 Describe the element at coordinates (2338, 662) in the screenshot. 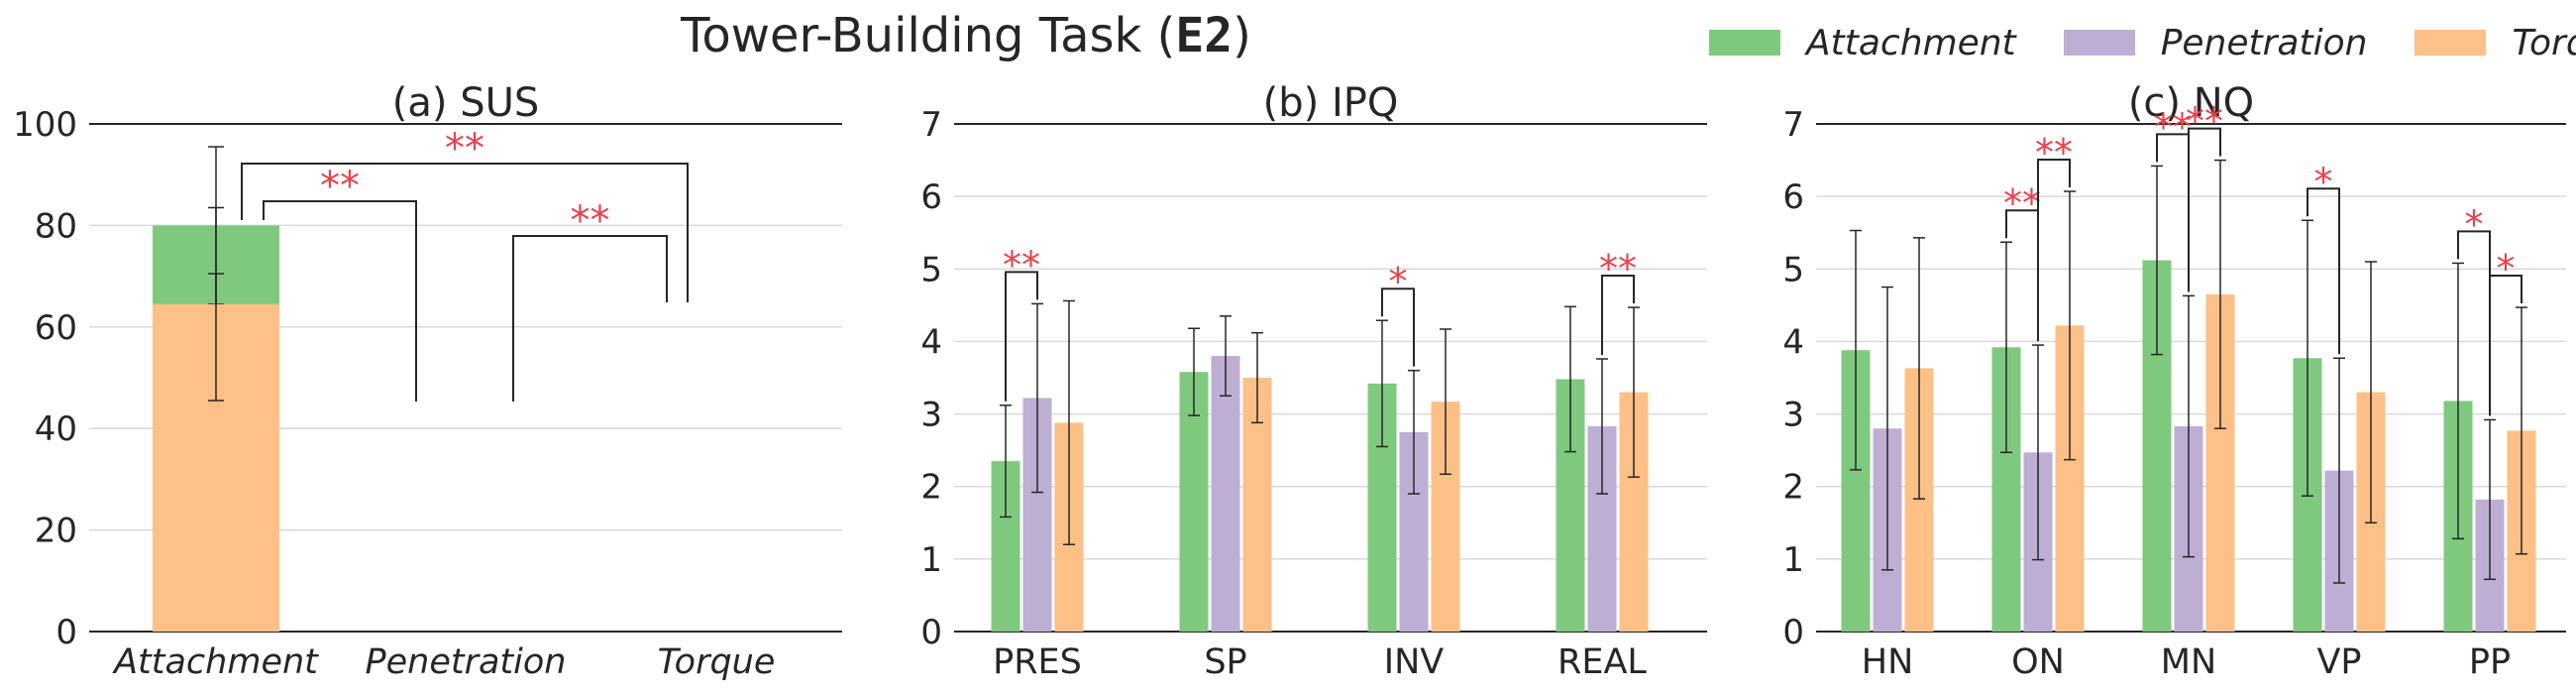

I see `nq-xtick-vp: VP` at that location.